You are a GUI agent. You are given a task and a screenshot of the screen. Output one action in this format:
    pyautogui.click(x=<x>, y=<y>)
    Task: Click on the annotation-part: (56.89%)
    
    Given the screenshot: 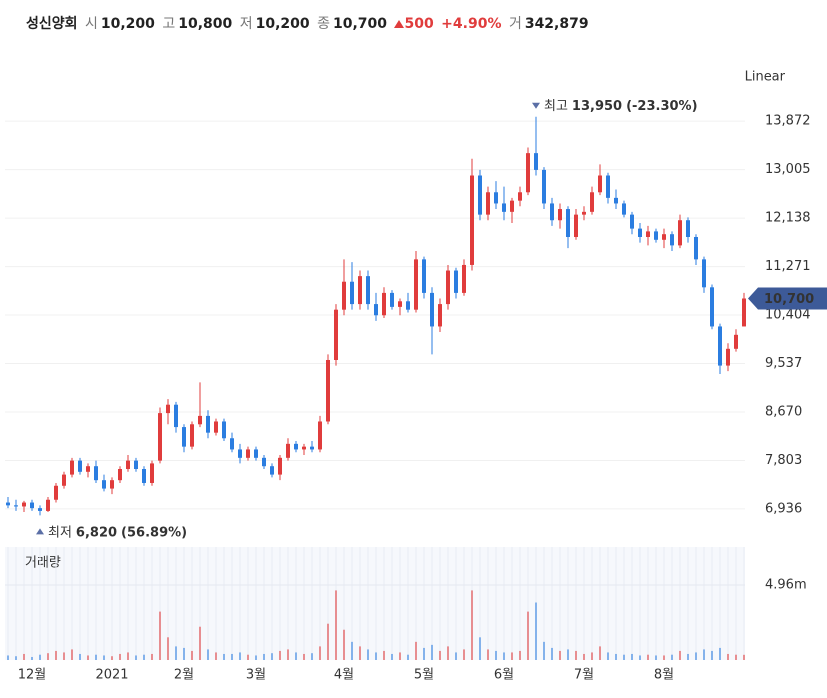 What is the action you would take?
    pyautogui.click(x=154, y=532)
    